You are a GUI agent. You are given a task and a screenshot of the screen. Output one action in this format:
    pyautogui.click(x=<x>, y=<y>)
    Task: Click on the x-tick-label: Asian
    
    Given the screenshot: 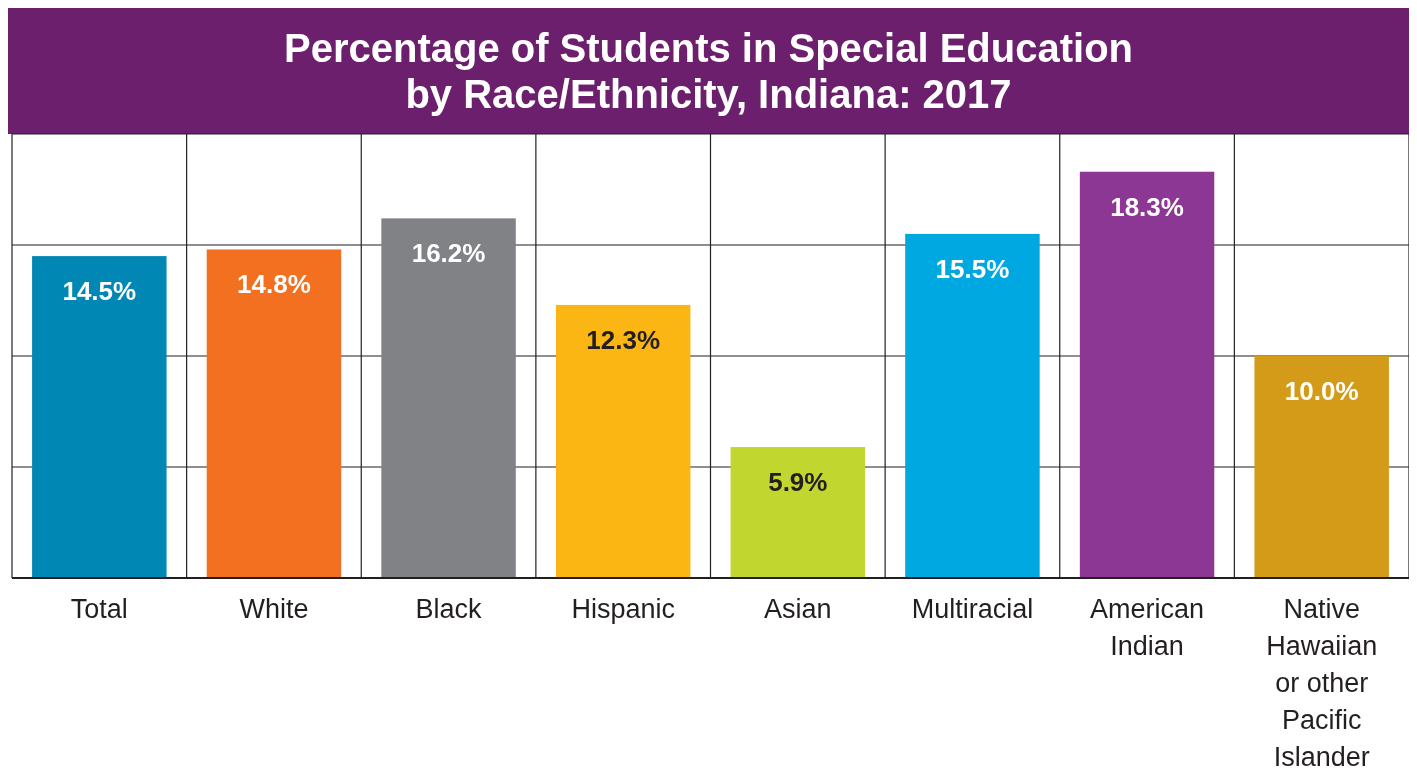 What is the action you would take?
    pyautogui.click(x=798, y=609)
    